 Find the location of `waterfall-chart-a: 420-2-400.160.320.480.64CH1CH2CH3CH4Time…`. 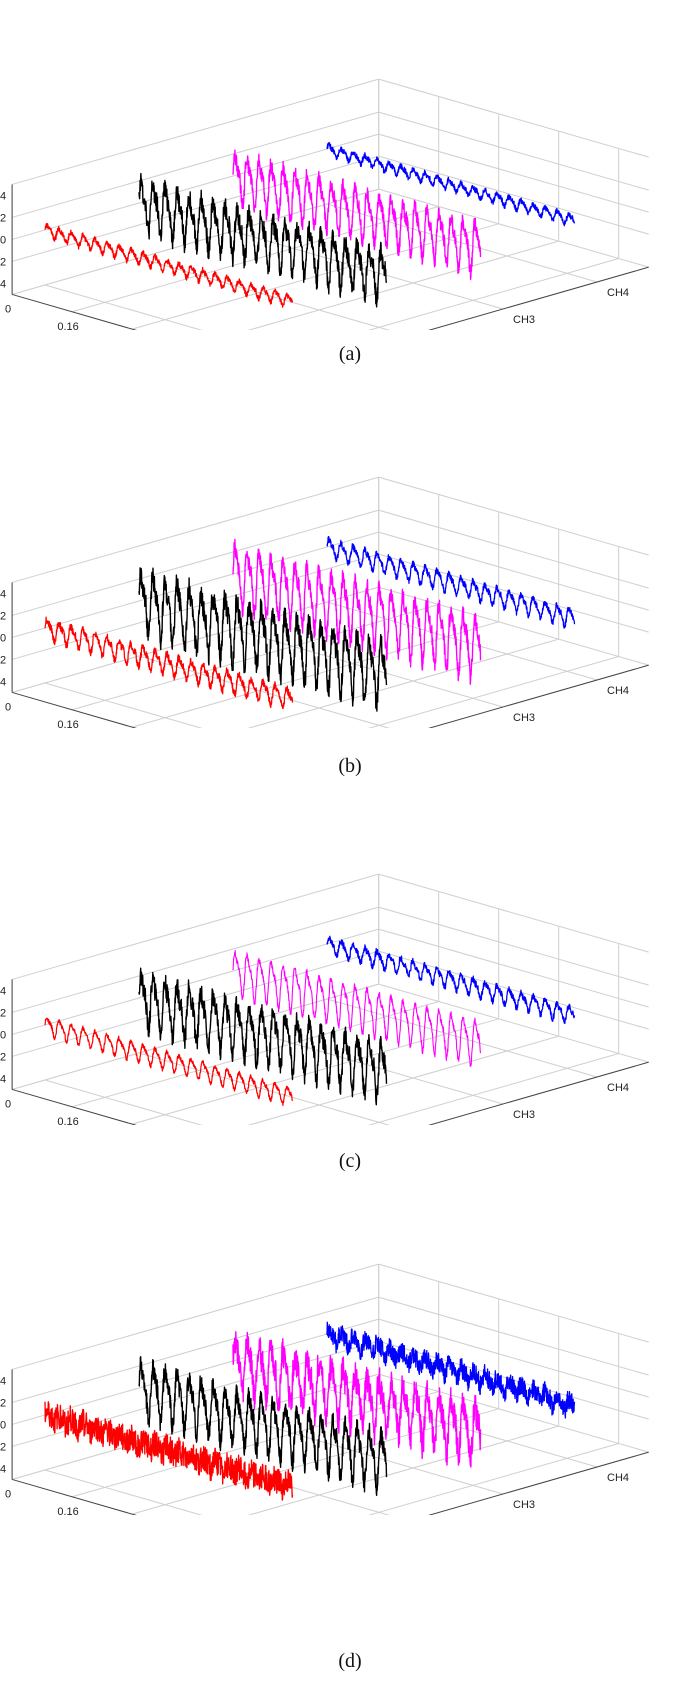

waterfall-chart-a: 420-2-400.160.320.480.64CH1CH2CH3CH4Time… is located at coordinates (324, 204).